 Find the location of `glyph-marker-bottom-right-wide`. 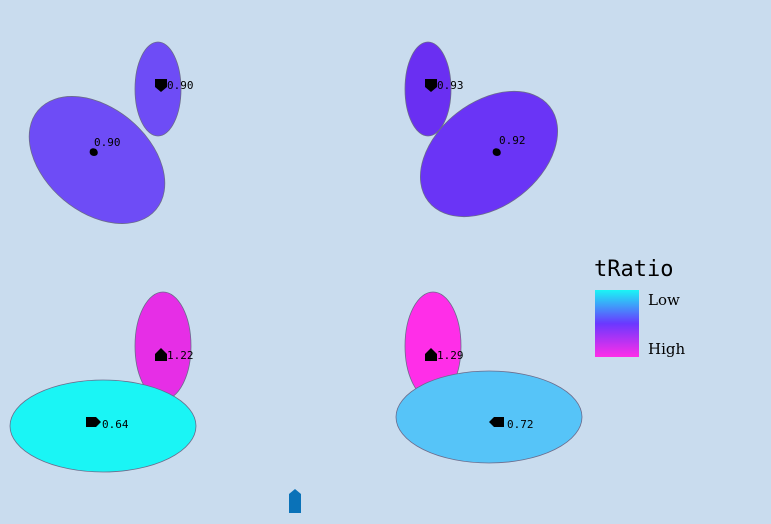

glyph-marker-bottom-right-wide is located at coordinates (496, 422).